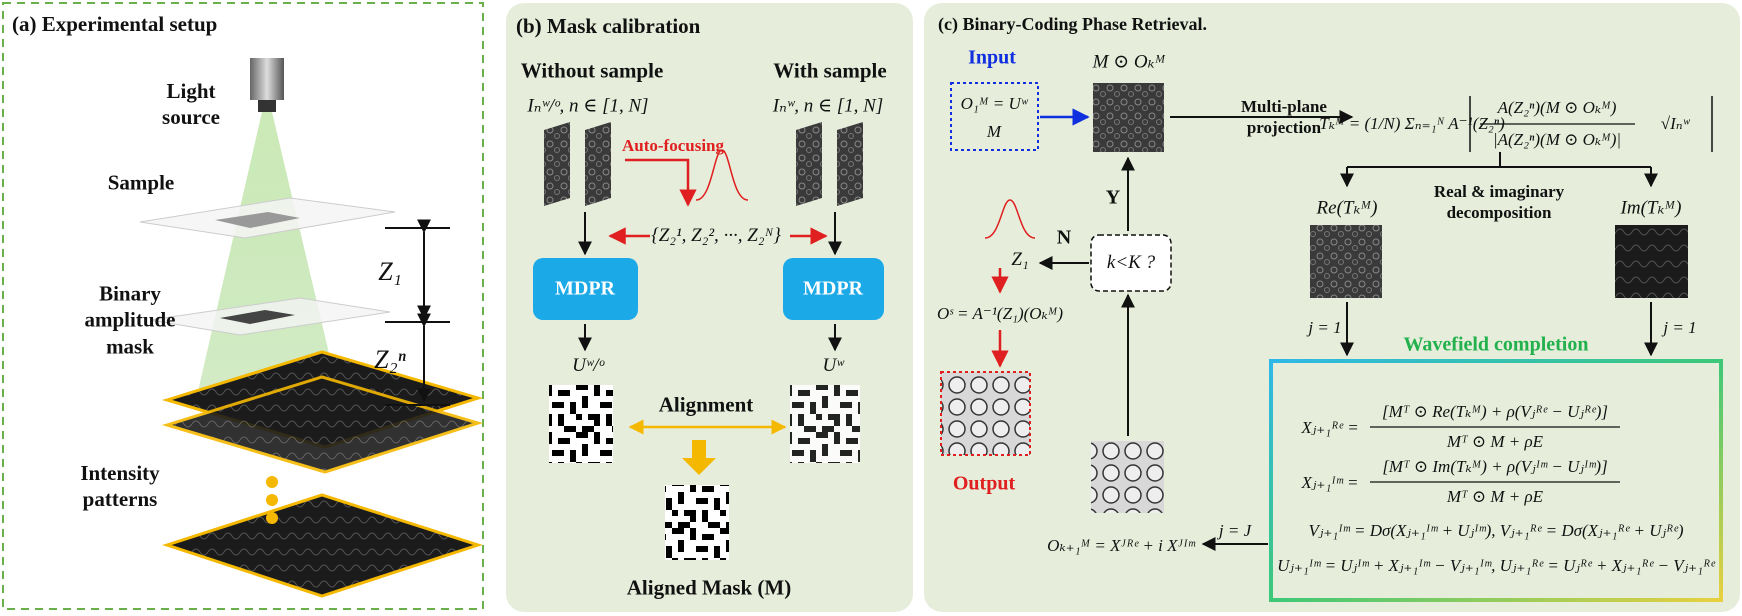 Image resolution: width=1742 pixels, height=616 pixels. I want to click on label: Input, so click(992, 57).